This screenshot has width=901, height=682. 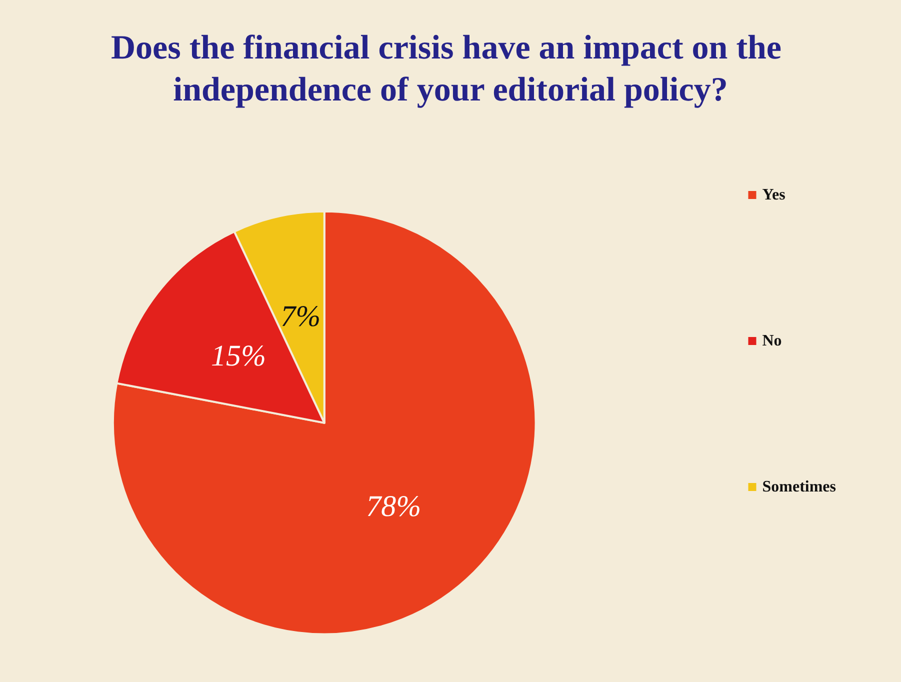 I want to click on legend-label: No, so click(x=772, y=341).